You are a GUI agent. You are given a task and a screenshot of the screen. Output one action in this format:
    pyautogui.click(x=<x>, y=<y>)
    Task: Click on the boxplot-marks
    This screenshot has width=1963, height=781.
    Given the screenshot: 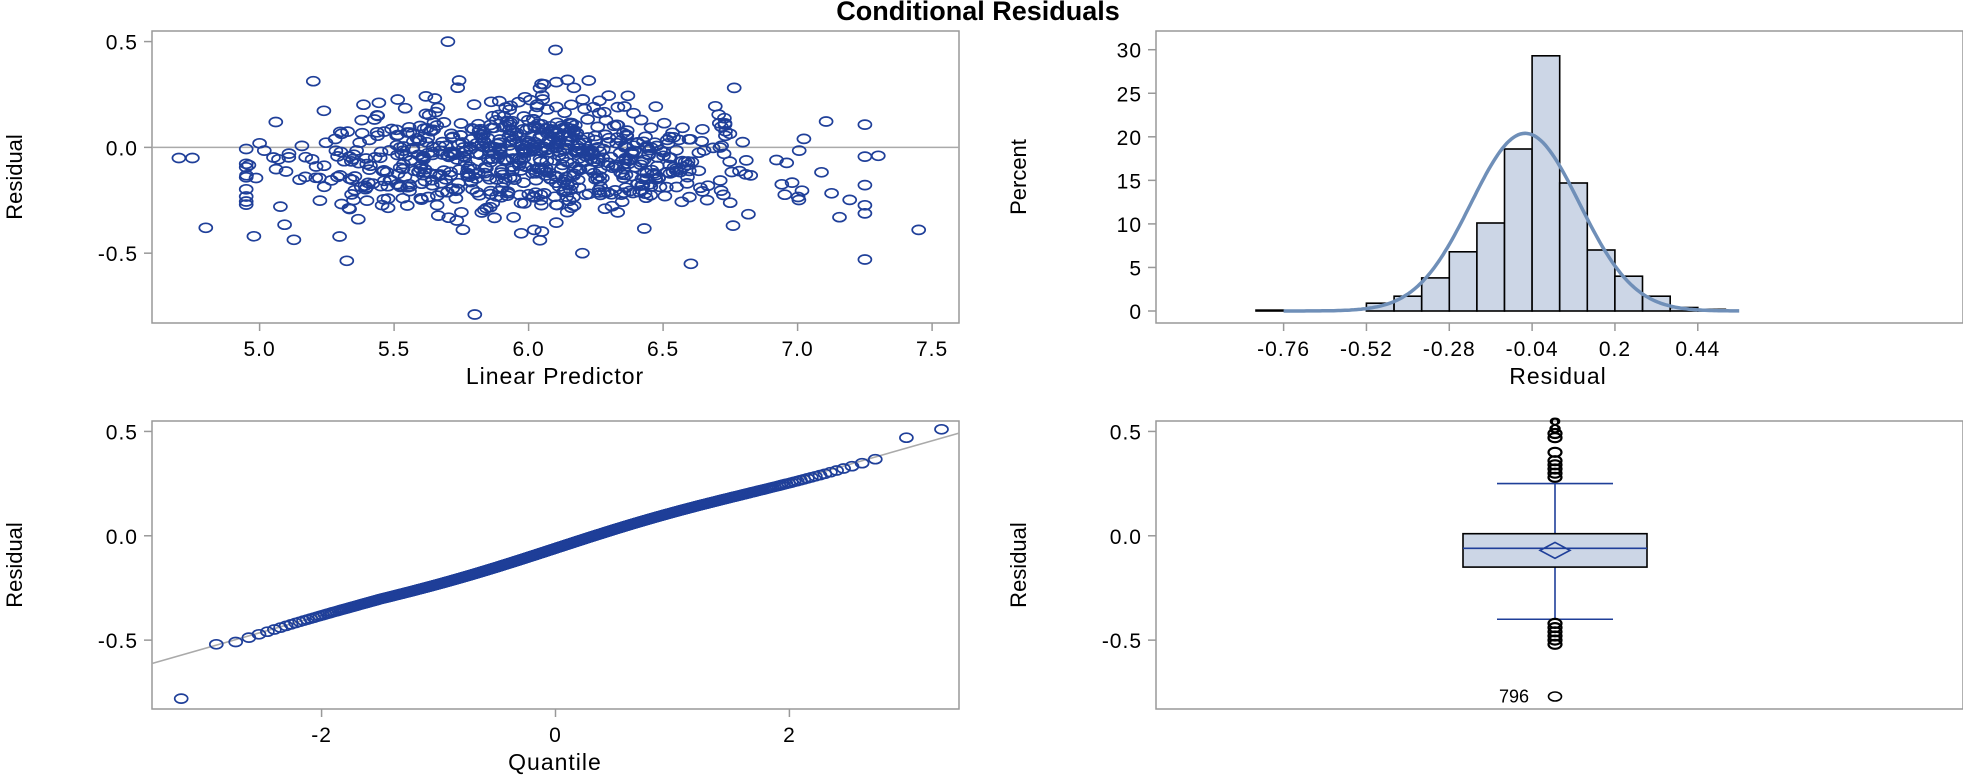 What is the action you would take?
    pyautogui.click(x=1555, y=564)
    